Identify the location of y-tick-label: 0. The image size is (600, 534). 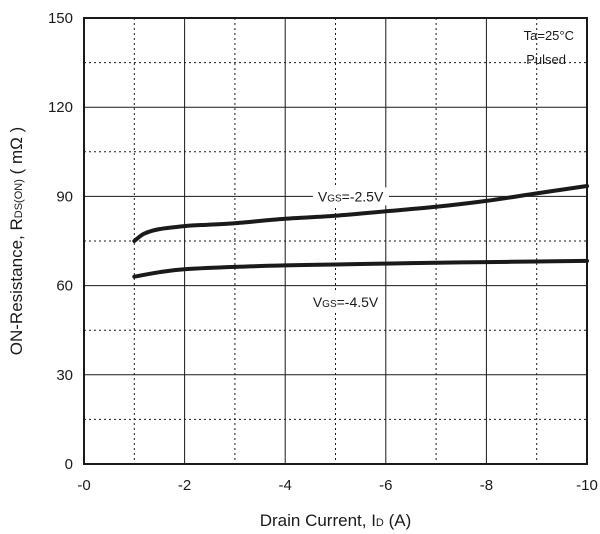
(69, 464).